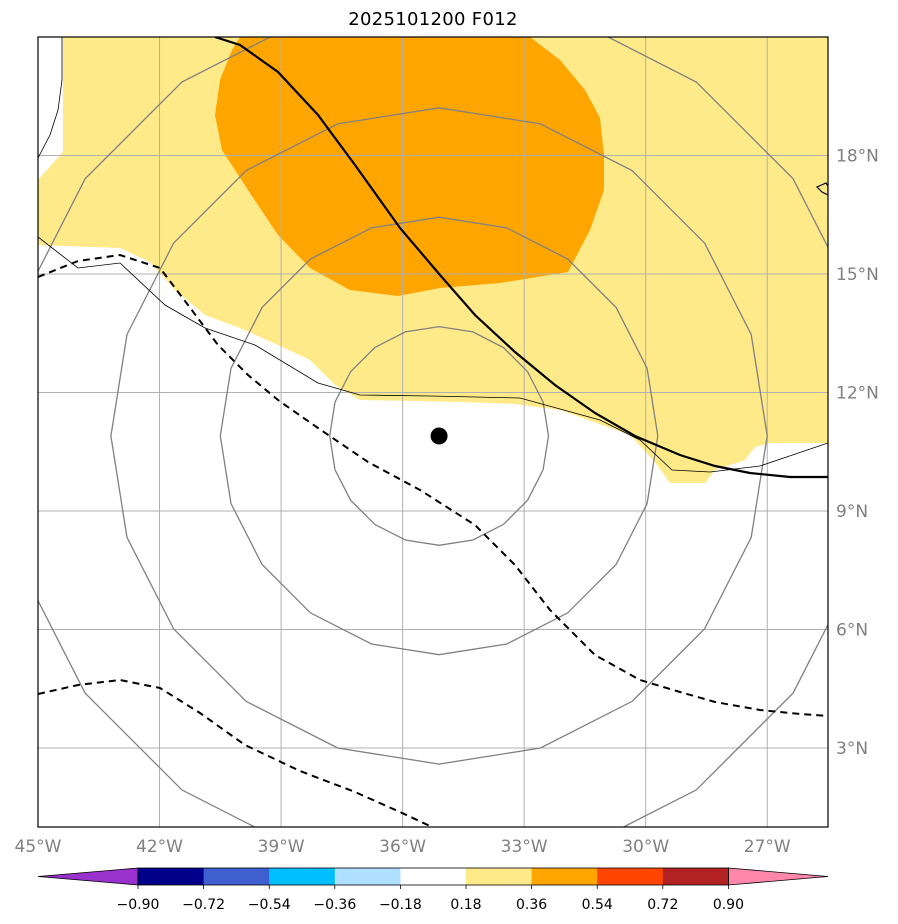 This screenshot has height=924, width=898. What do you see at coordinates (203, 905) in the screenshot?
I see `colorbar-tick-label: −0.72` at bounding box center [203, 905].